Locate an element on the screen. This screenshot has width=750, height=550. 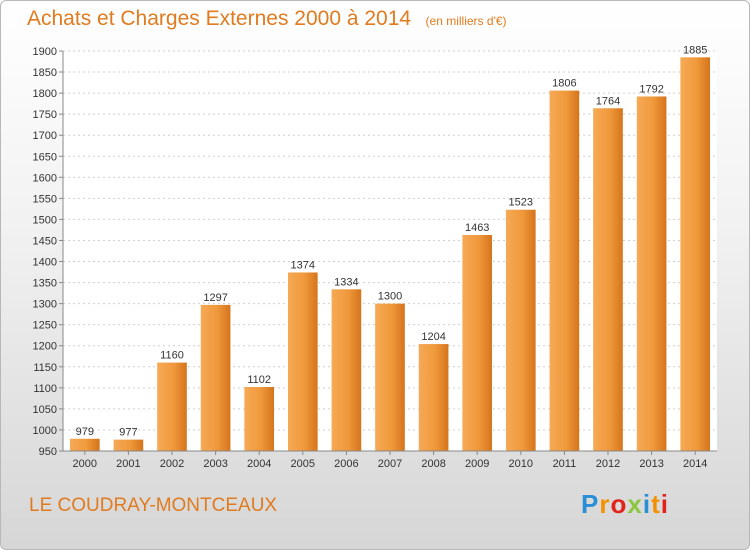
chart-title: Achats et Charges Externes 2000 à 2014 is located at coordinates (219, 18).